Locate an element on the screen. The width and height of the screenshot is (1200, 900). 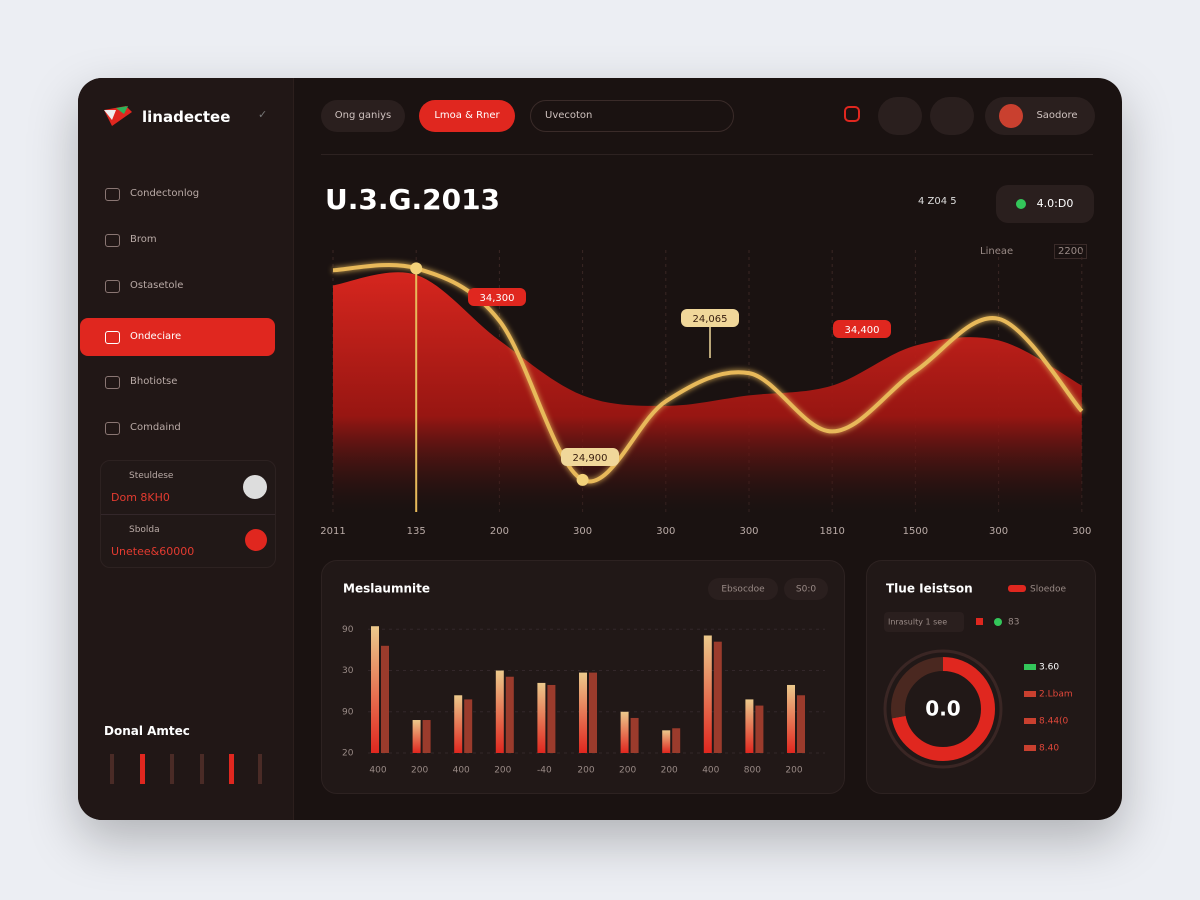
nav-item: Ostasetole is located at coordinates (177, 286).